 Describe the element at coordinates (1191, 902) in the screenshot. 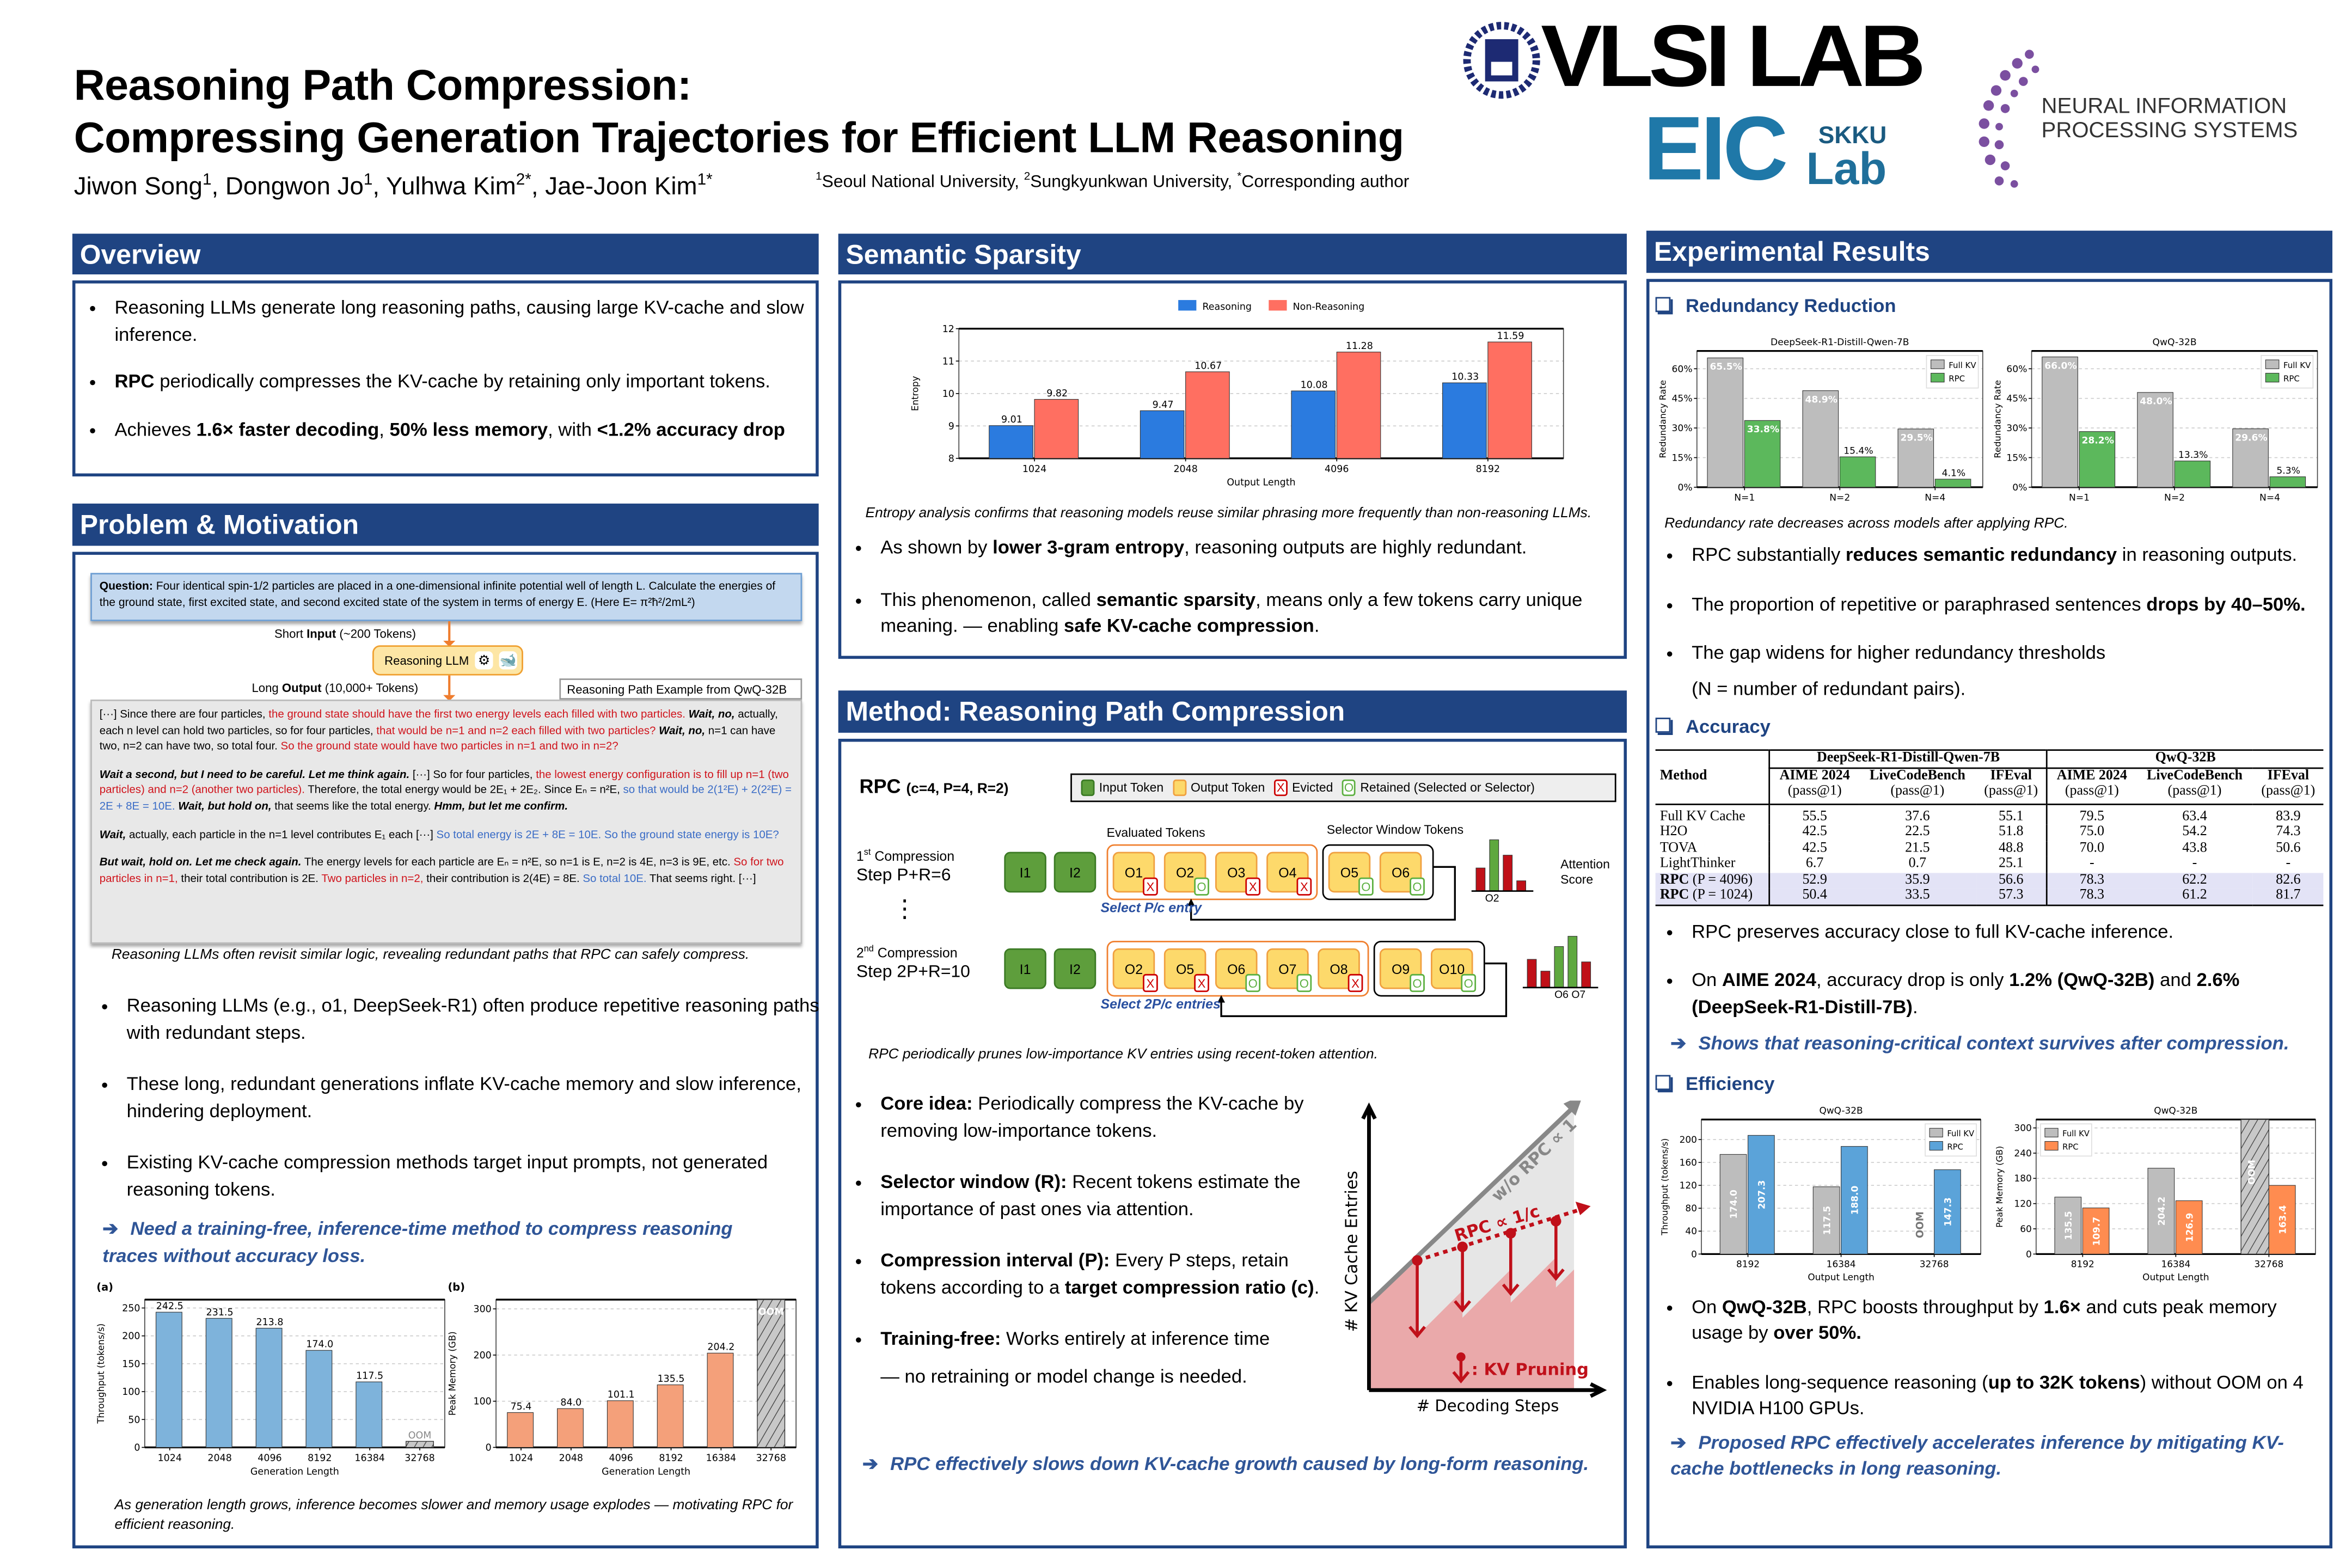

I see `arrow-up-icon` at that location.